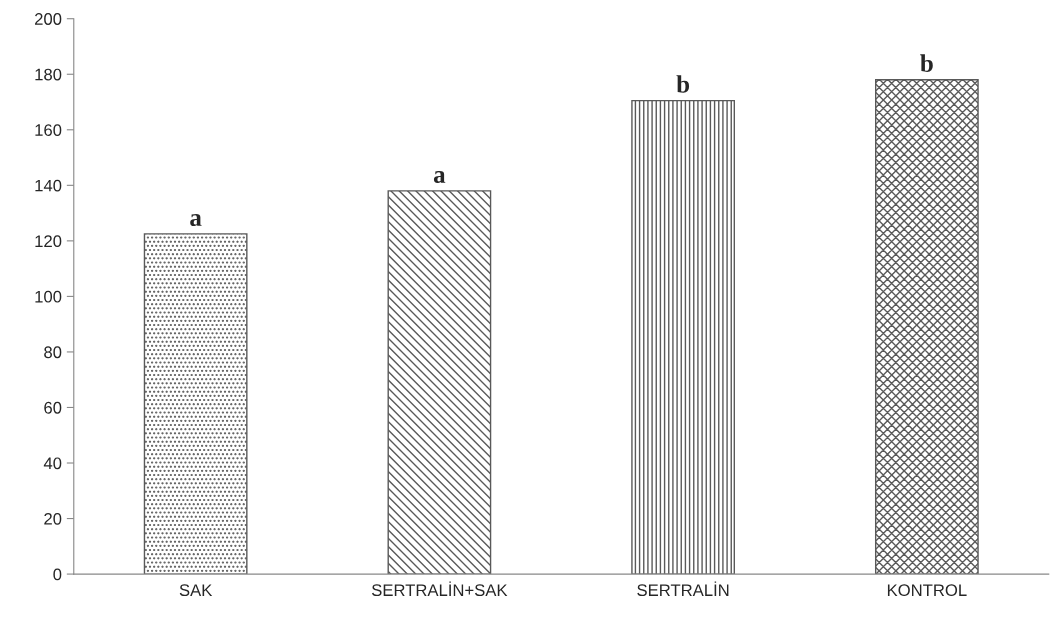 The width and height of the screenshot is (1054, 624). What do you see at coordinates (48, 19) in the screenshot?
I see `y-tick-label: 200` at bounding box center [48, 19].